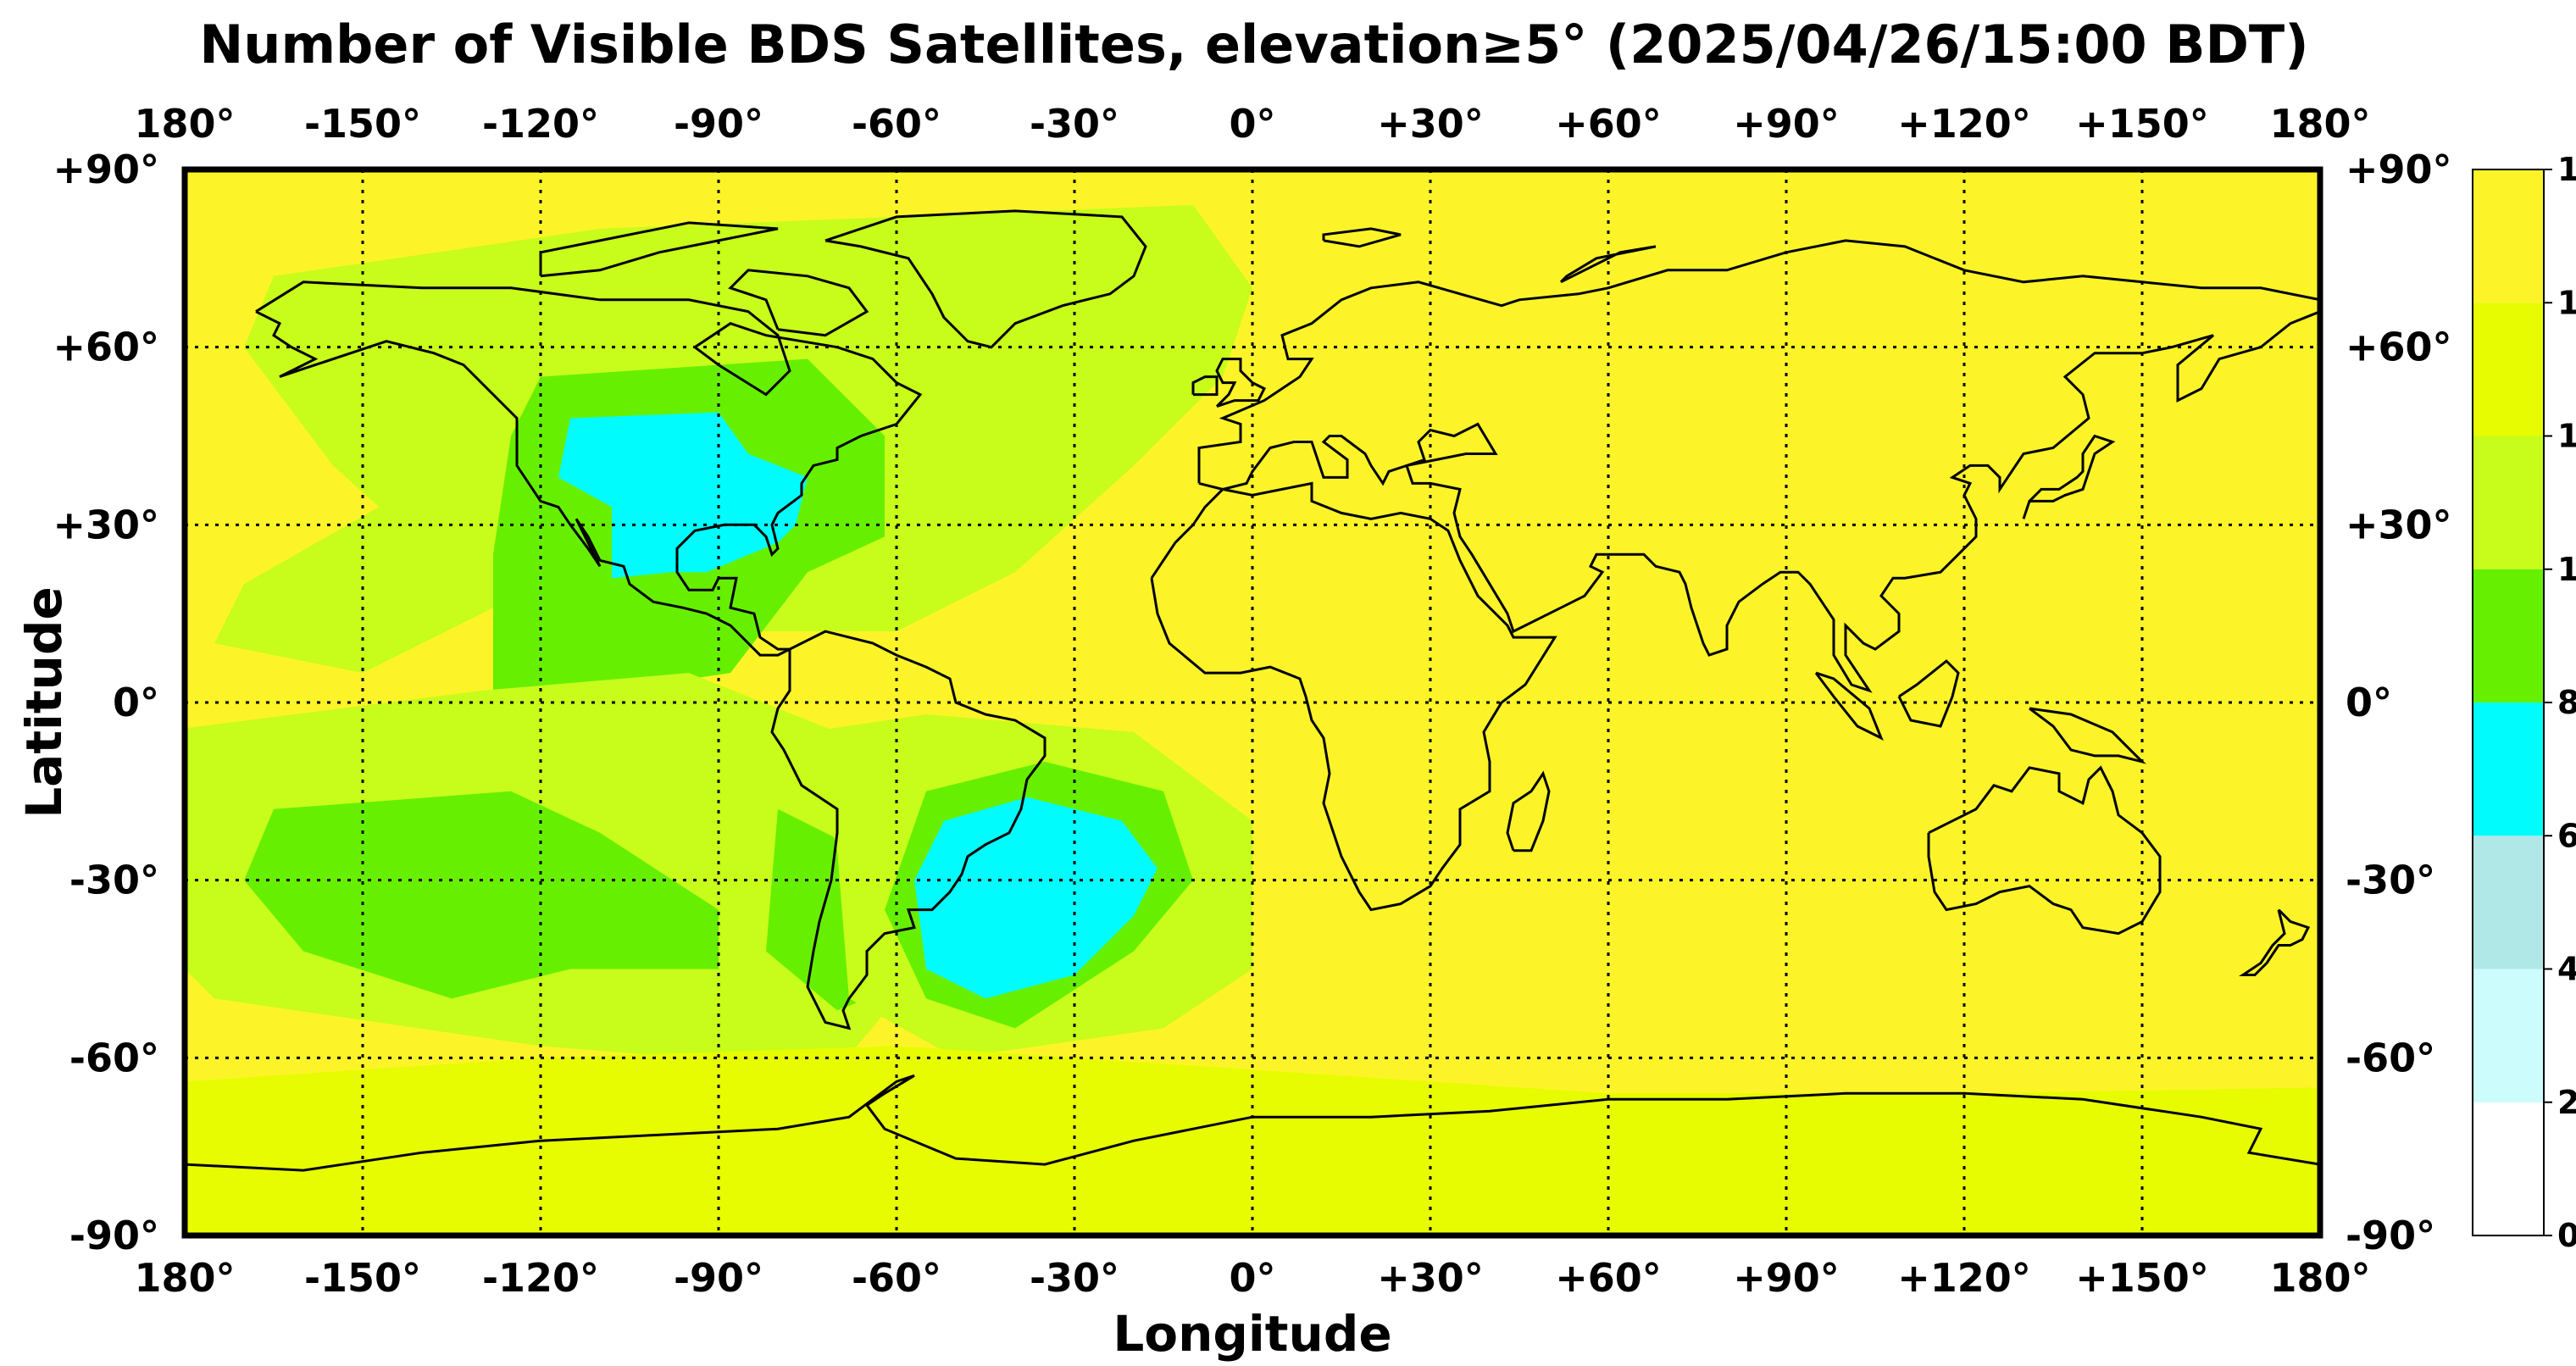  Describe the element at coordinates (1074, 124) in the screenshot. I see `lon-tick-top: -30°` at that location.